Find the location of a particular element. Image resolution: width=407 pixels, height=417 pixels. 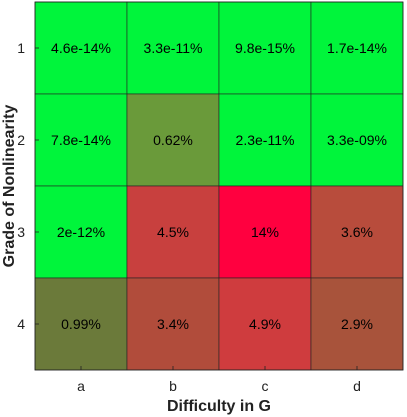

cell-value-label: 1.7e-14% is located at coordinates (357, 48).